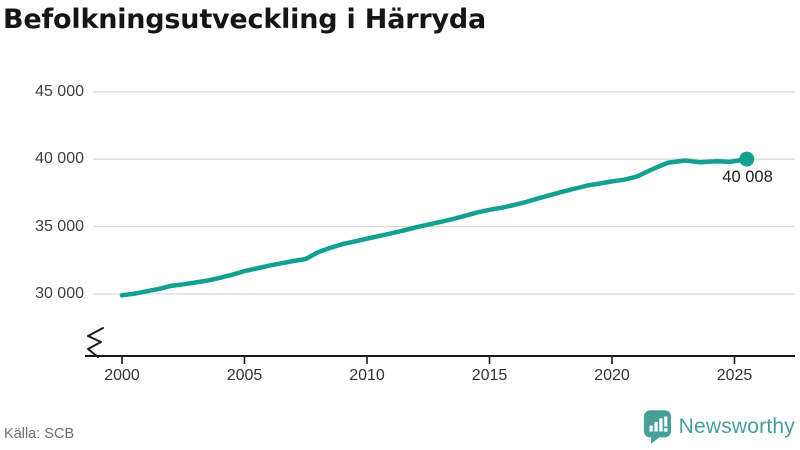 The width and height of the screenshot is (800, 450). I want to click on newsworthy-wordmark: Newsworthy, so click(736, 426).